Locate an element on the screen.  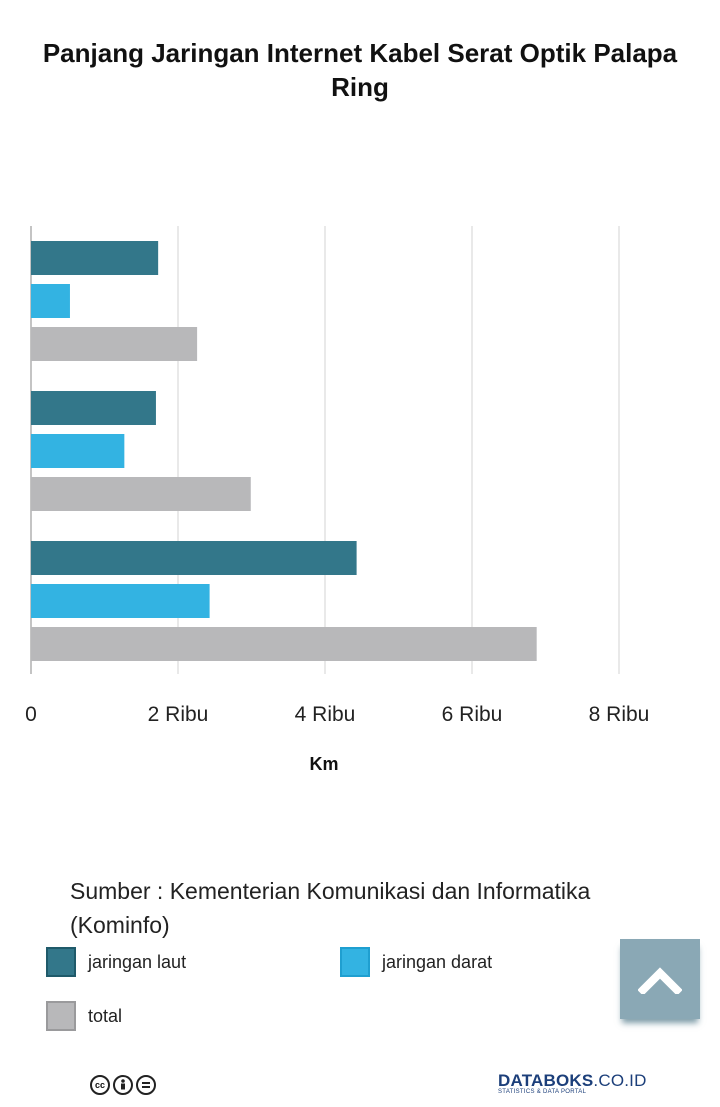
by-icon is located at coordinates (123, 1085).